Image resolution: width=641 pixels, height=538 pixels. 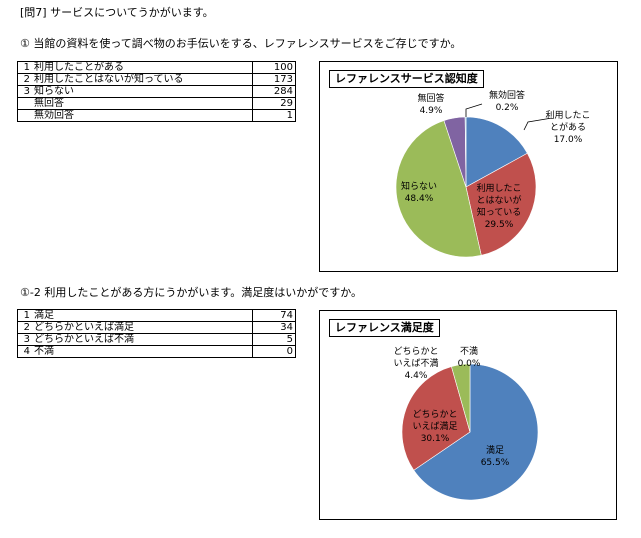 What do you see at coordinates (384, 328) in the screenshot?
I see `chart-title: レファレンス満足度` at bounding box center [384, 328].